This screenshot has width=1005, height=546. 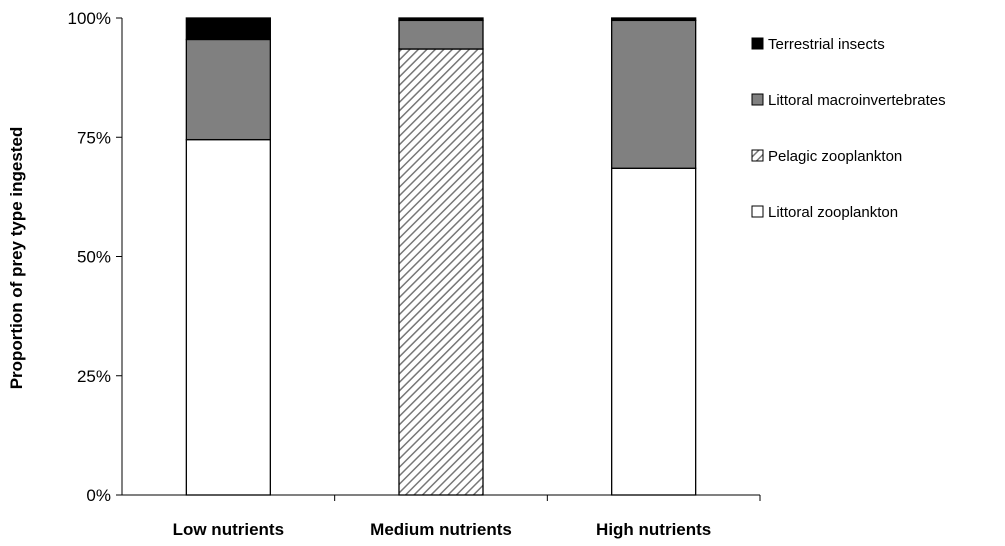 I want to click on y-axis-title: Proportion of prey type ingested, so click(x=16, y=258).